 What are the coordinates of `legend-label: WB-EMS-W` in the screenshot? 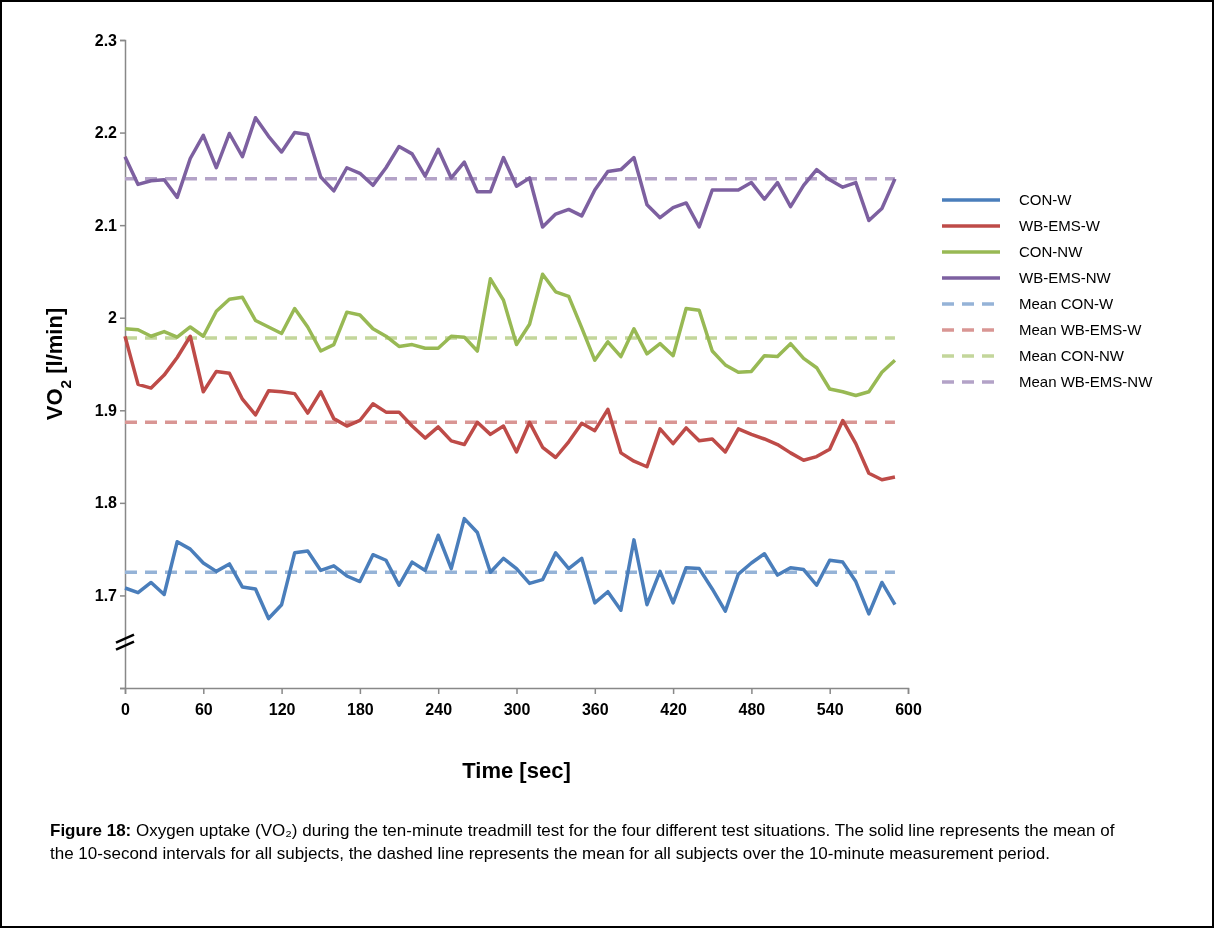 It's located at (1060, 225).